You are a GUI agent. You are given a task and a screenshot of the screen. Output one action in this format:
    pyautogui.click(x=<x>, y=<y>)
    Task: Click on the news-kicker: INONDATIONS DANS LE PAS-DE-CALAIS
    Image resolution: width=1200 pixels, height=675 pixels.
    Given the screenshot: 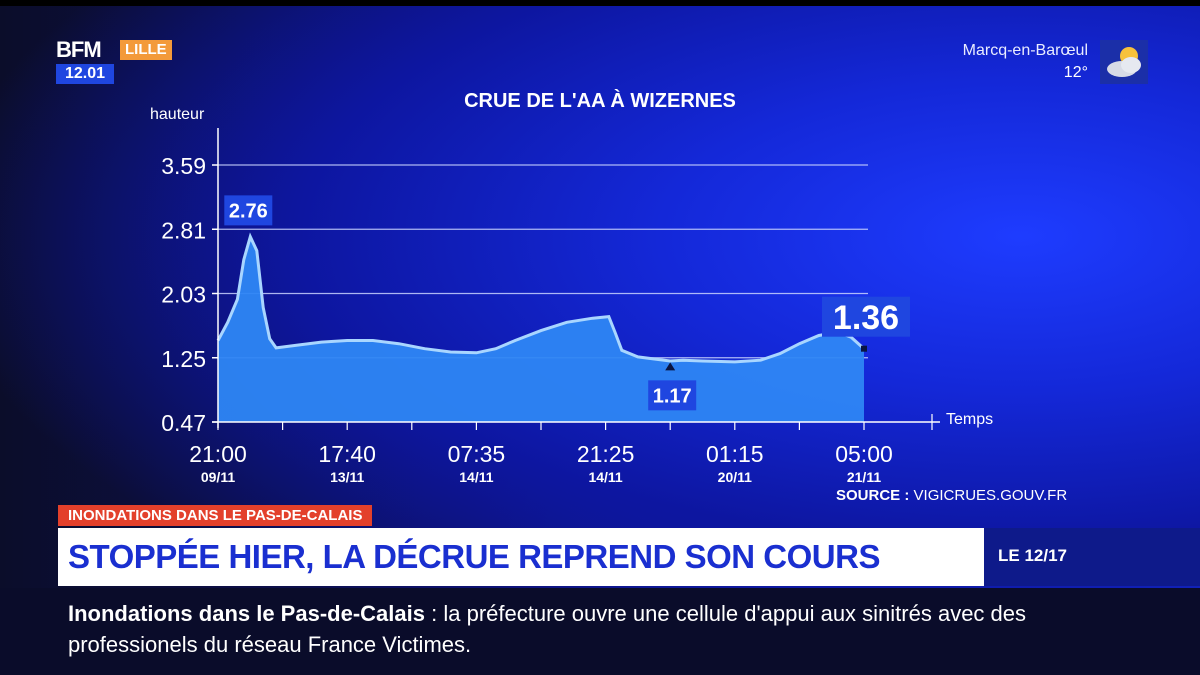 What is the action you would take?
    pyautogui.click(x=215, y=515)
    